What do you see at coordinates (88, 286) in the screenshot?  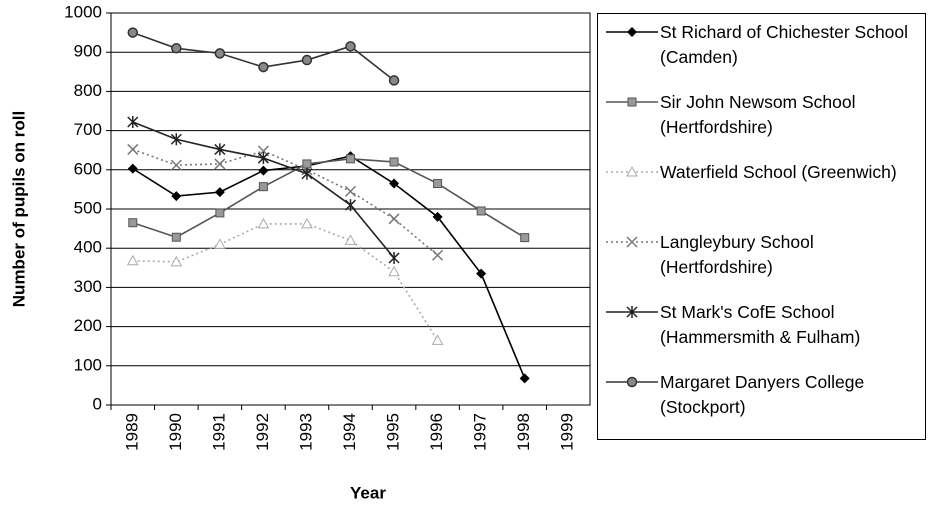 I see `y-tick-label: 300` at bounding box center [88, 286].